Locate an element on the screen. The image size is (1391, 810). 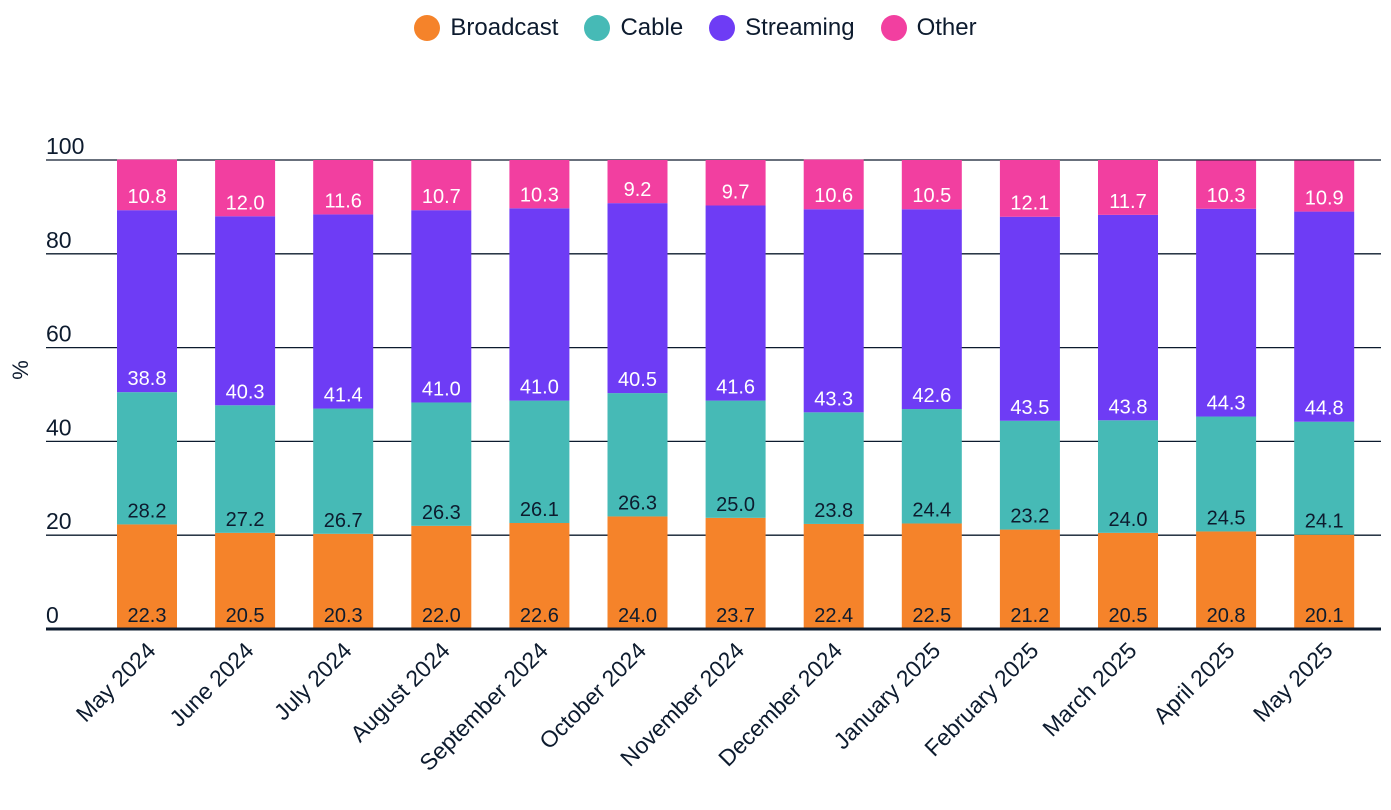
x-tick-label: April 2025 is located at coordinates (1194, 683).